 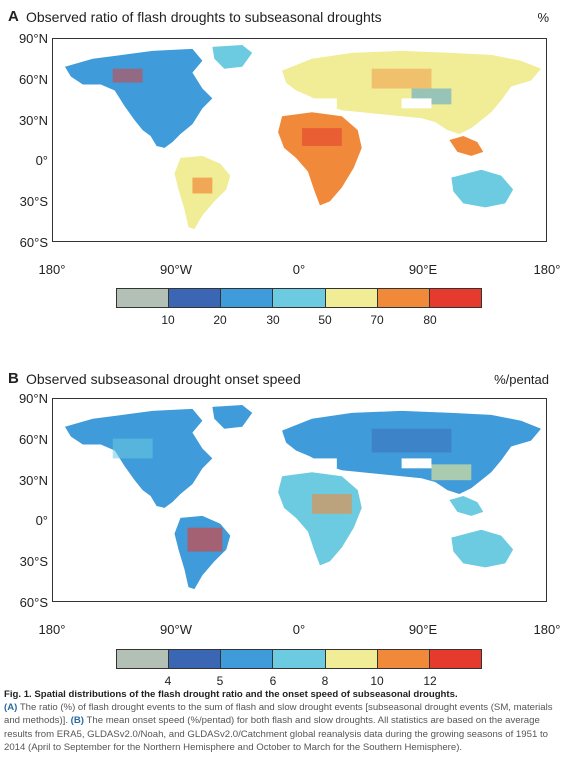 I want to click on panel-b-letter: B, so click(x=13, y=378).